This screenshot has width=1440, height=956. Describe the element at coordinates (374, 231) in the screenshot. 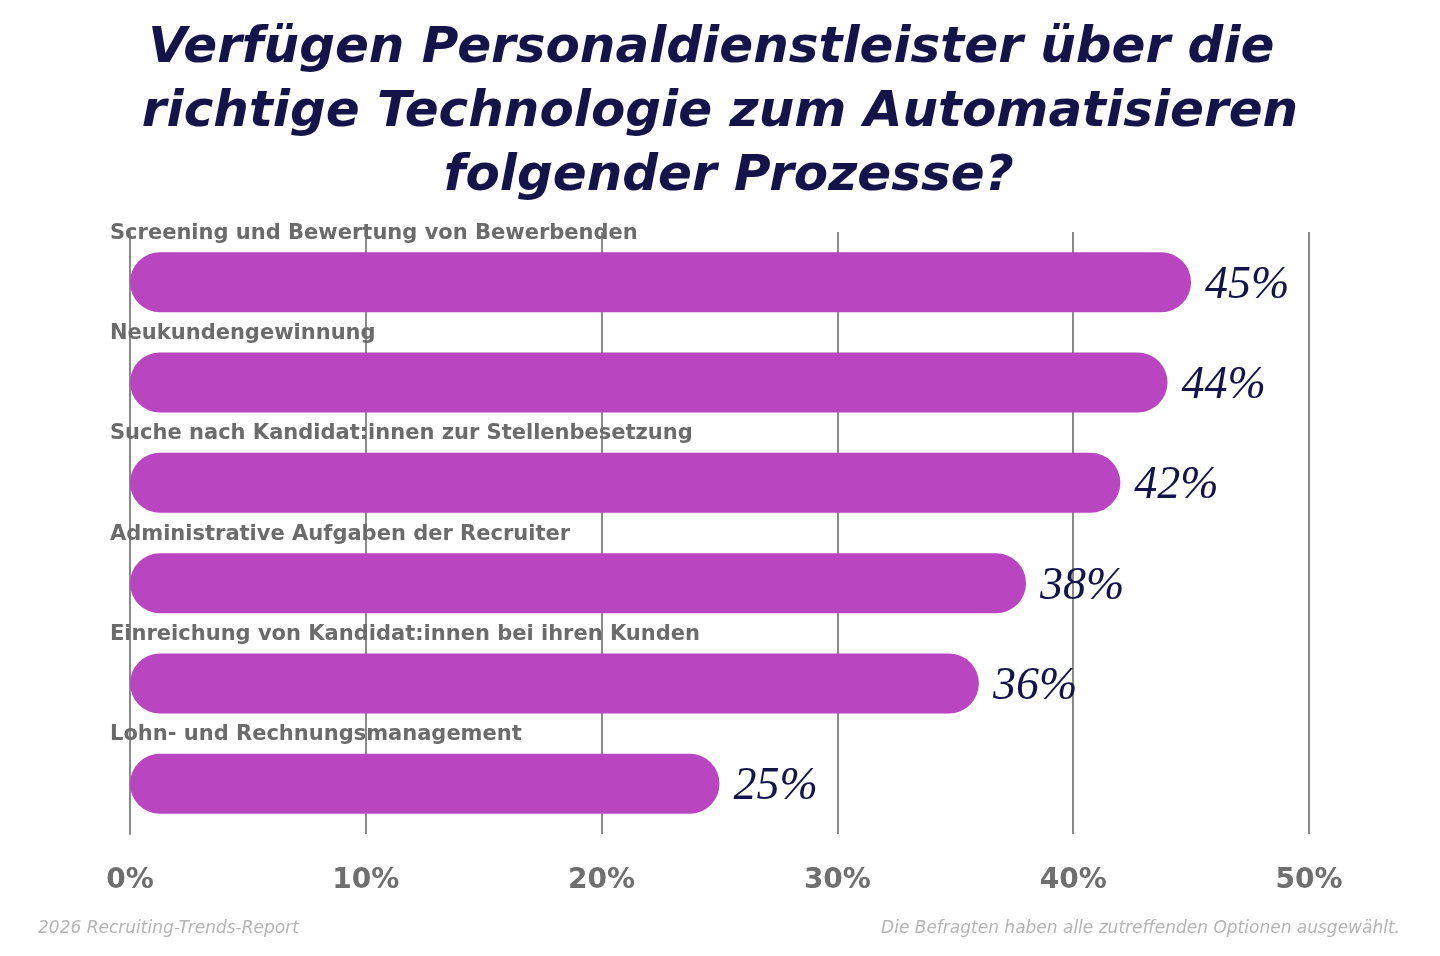

I see `y-tick-label: Screening und Bewertung von Bewerbenden` at that location.